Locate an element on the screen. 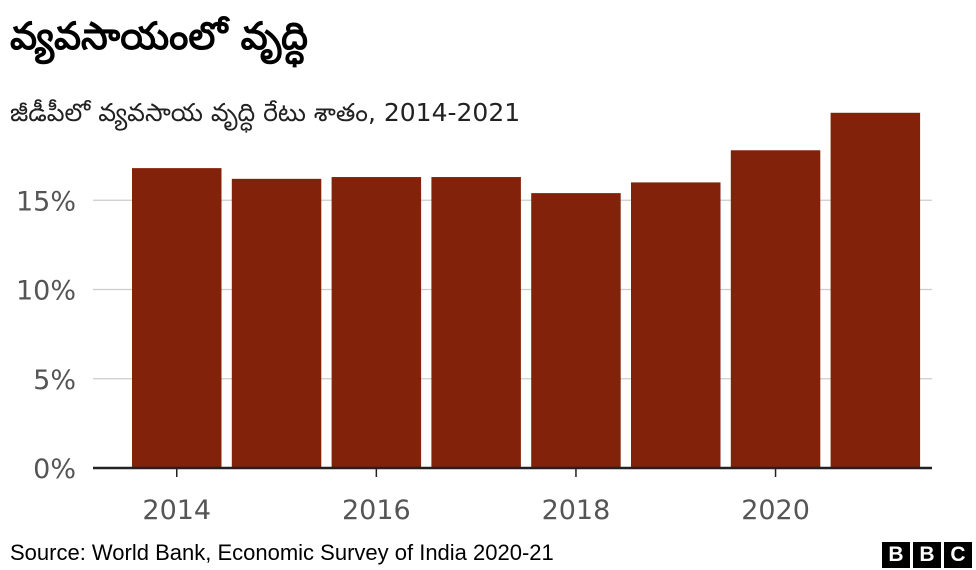  x-tick-label: 2018 is located at coordinates (576, 510).